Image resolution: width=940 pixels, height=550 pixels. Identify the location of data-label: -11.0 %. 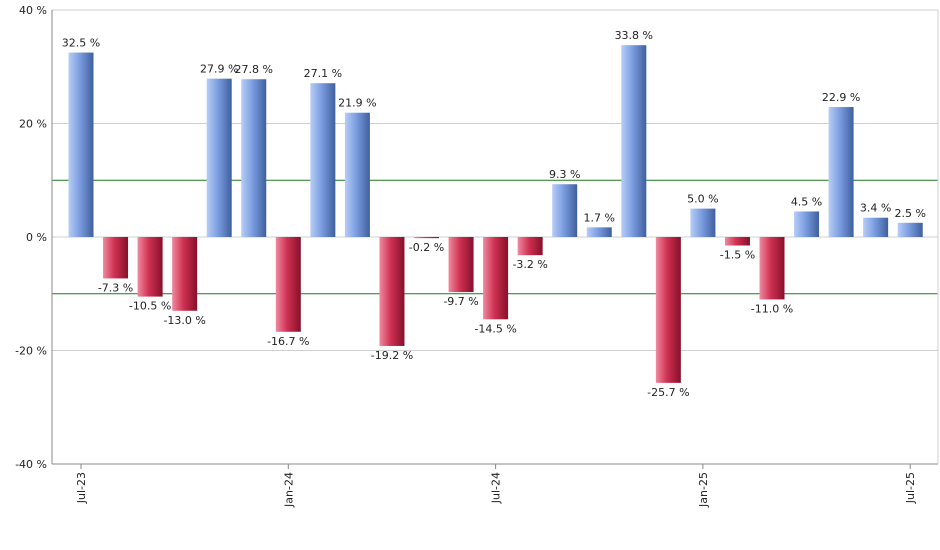
(772, 308).